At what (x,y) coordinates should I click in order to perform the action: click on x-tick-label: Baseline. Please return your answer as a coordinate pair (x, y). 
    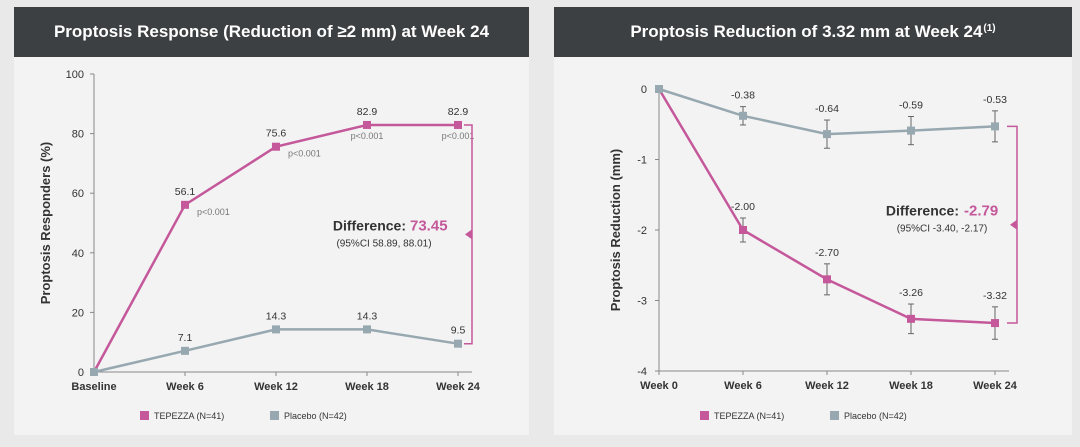
    Looking at the image, I should click on (93, 387).